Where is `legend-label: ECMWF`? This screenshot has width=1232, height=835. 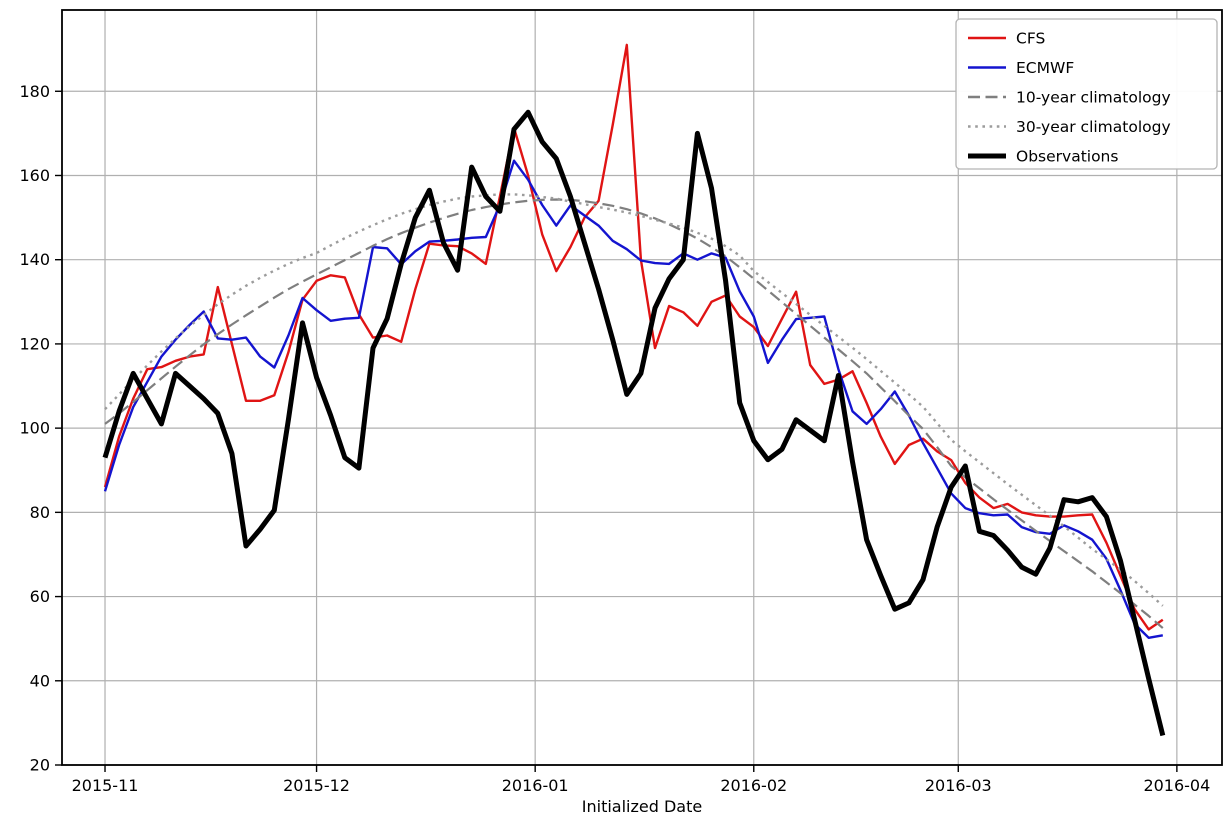
legend-label: ECMWF is located at coordinates (1045, 68).